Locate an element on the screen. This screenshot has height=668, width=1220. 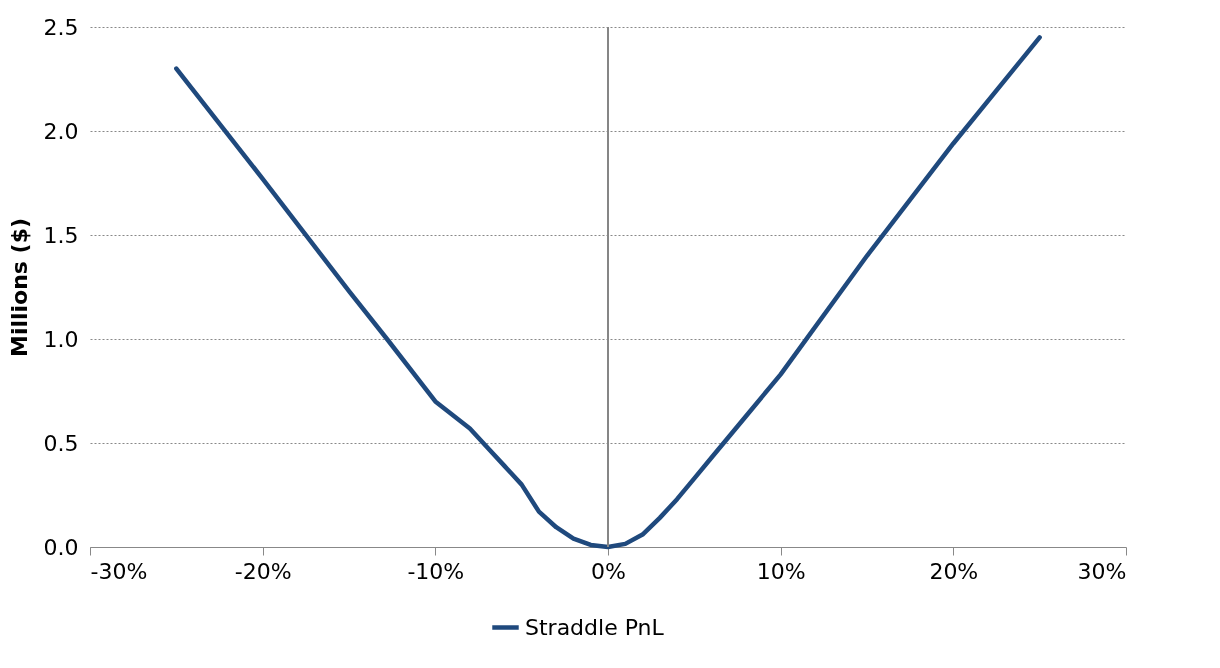
x-tick-label: -10% is located at coordinates (436, 571).